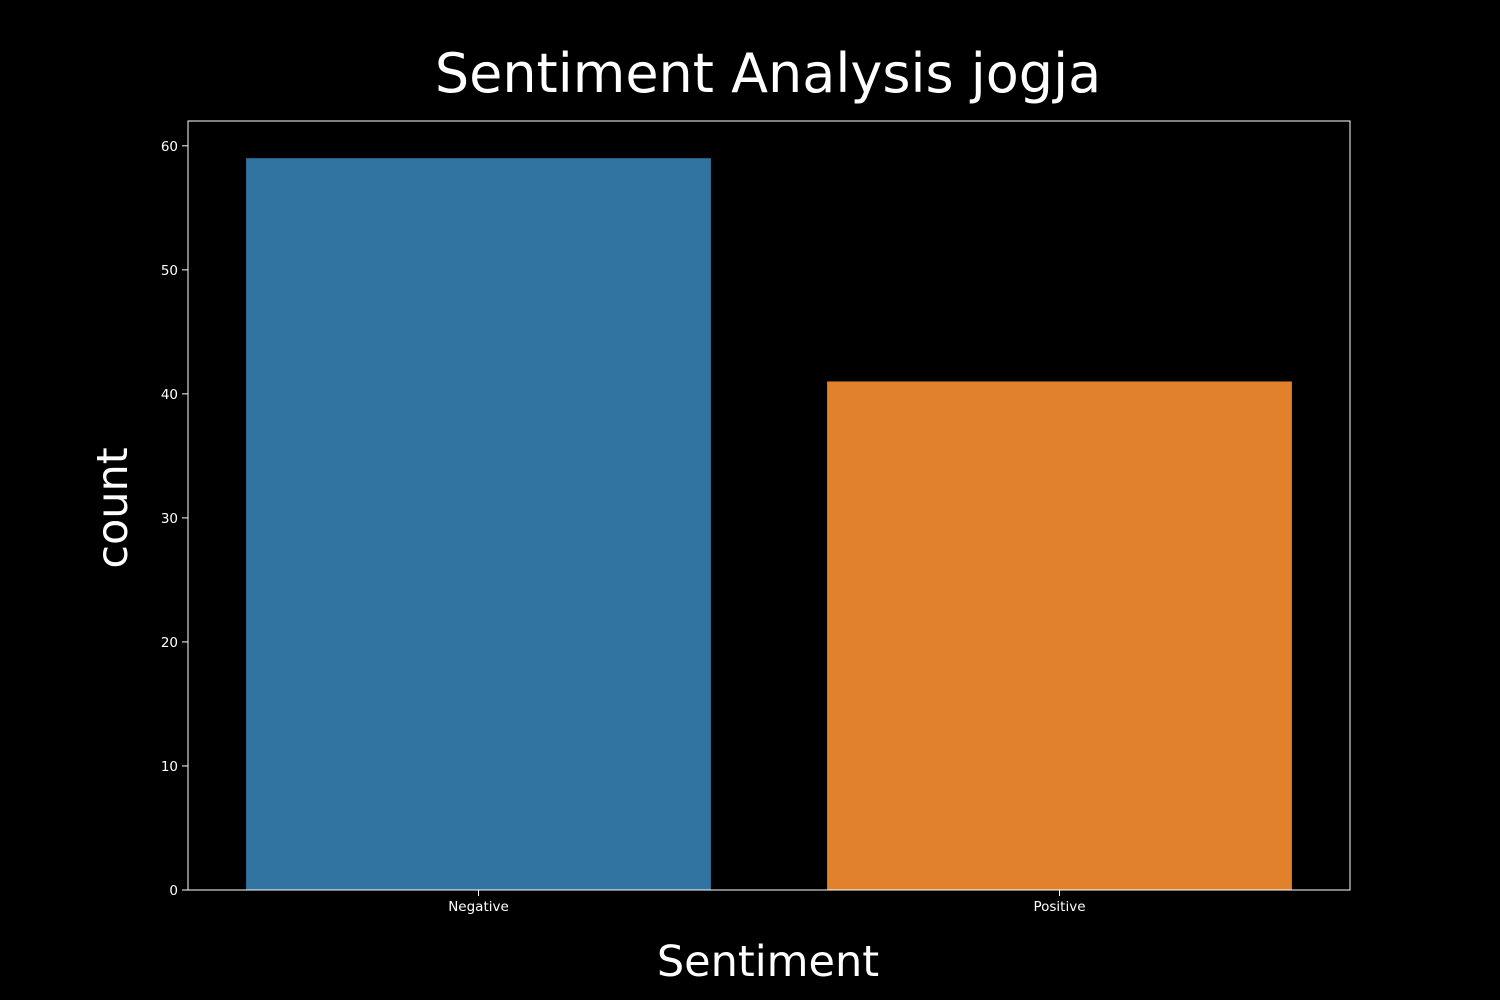  Describe the element at coordinates (169, 767) in the screenshot. I see `y-tick-label: 10` at that location.